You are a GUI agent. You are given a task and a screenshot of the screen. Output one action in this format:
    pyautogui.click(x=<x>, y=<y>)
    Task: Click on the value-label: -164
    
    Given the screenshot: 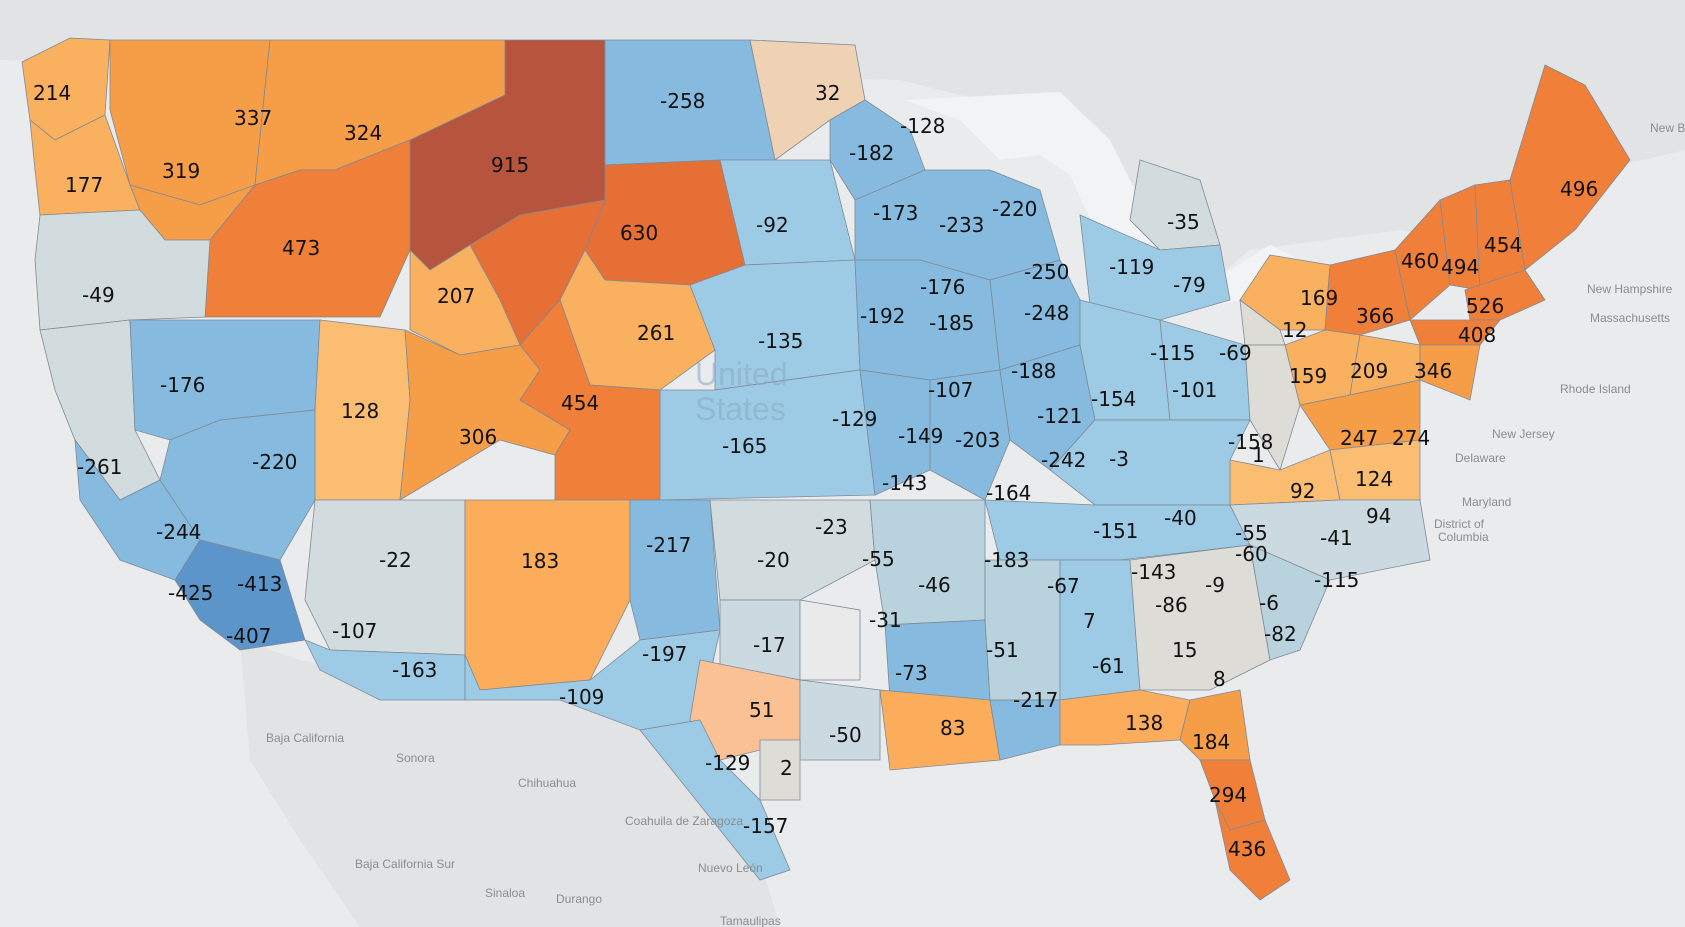 What is the action you would take?
    pyautogui.click(x=1008, y=493)
    